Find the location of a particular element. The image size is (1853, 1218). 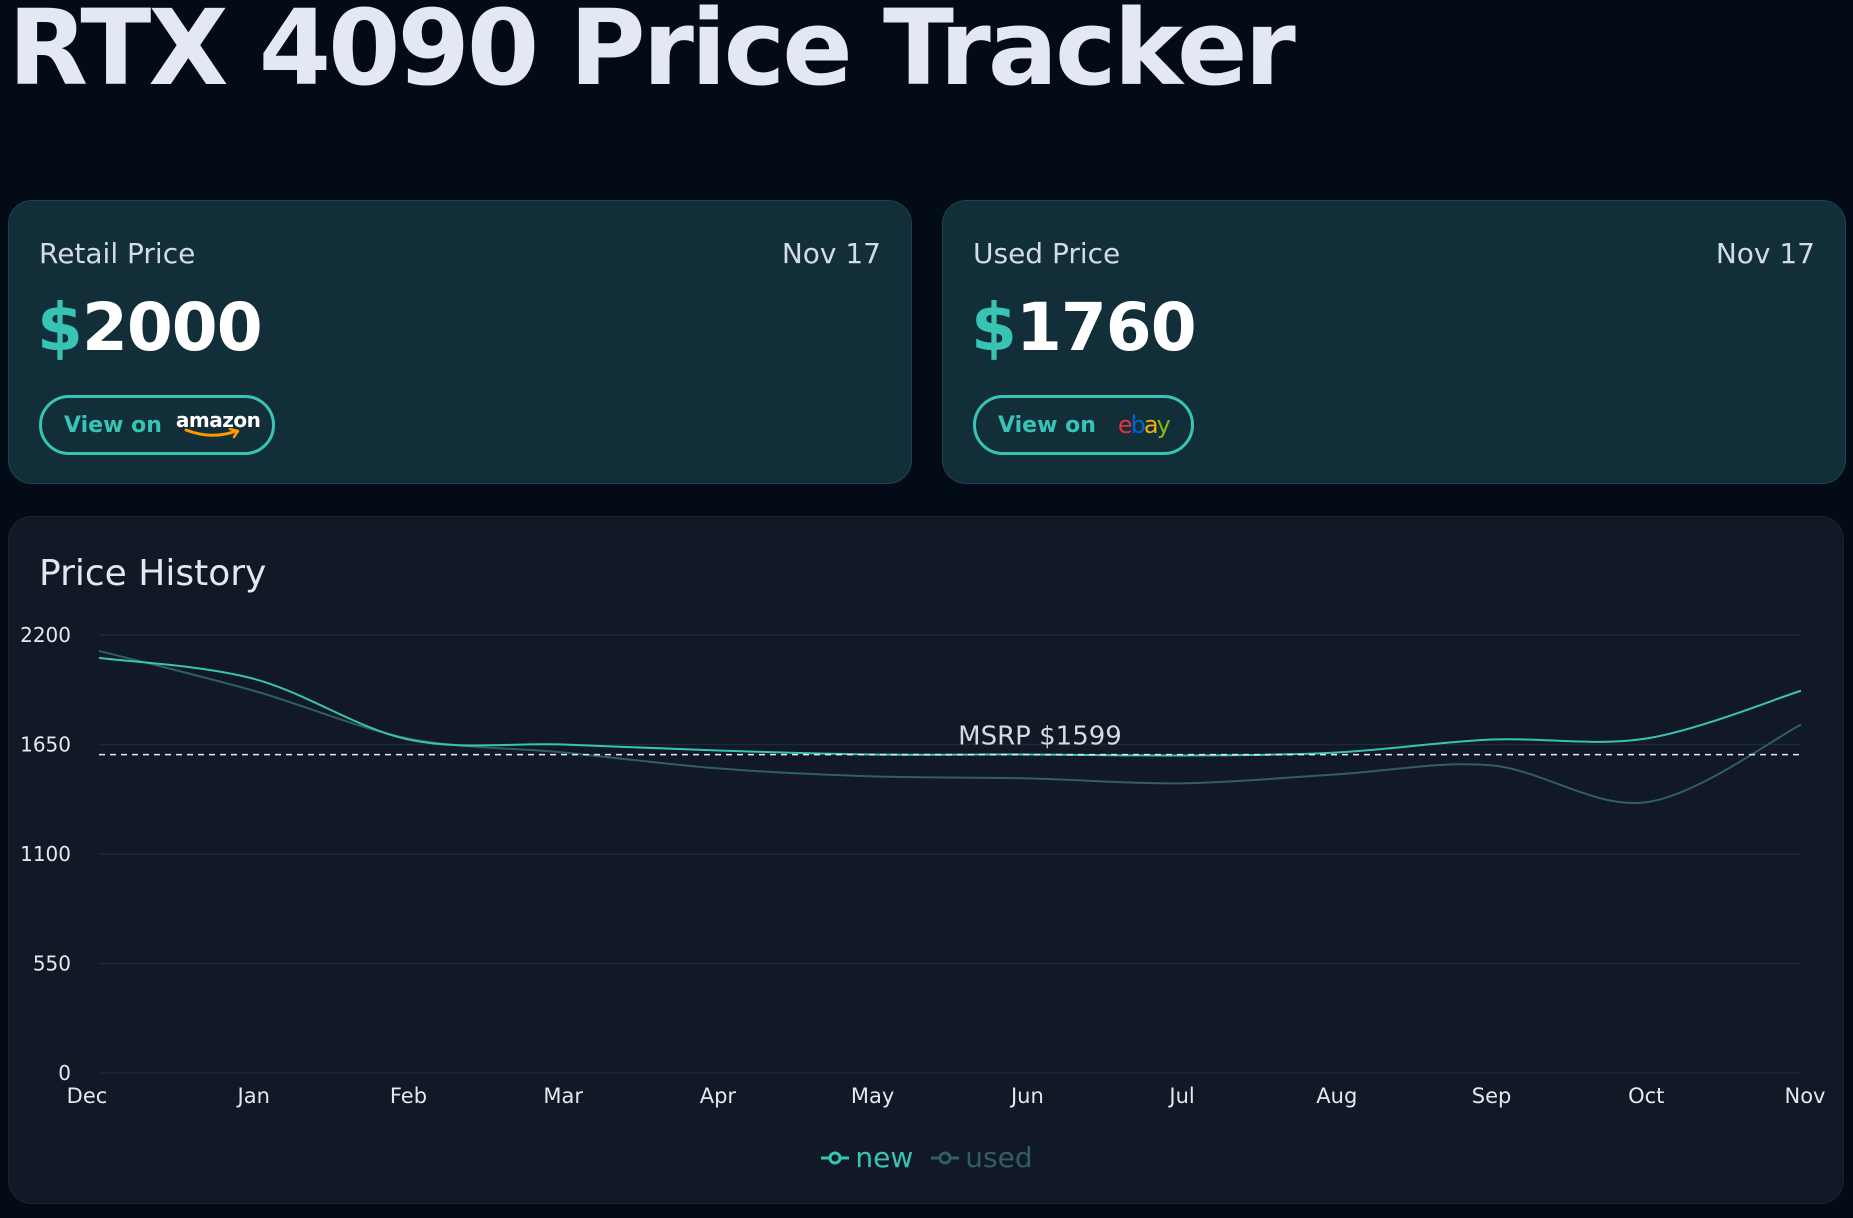

y-tick-label-1650: 1650 is located at coordinates (45, 745).